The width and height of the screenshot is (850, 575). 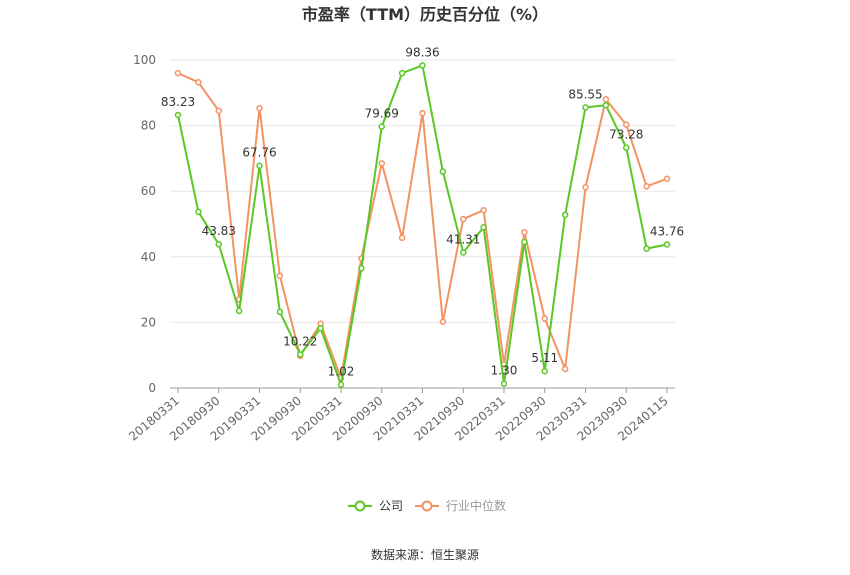 What do you see at coordinates (148, 322) in the screenshot?
I see `y-tick-label-20: 20` at bounding box center [148, 322].